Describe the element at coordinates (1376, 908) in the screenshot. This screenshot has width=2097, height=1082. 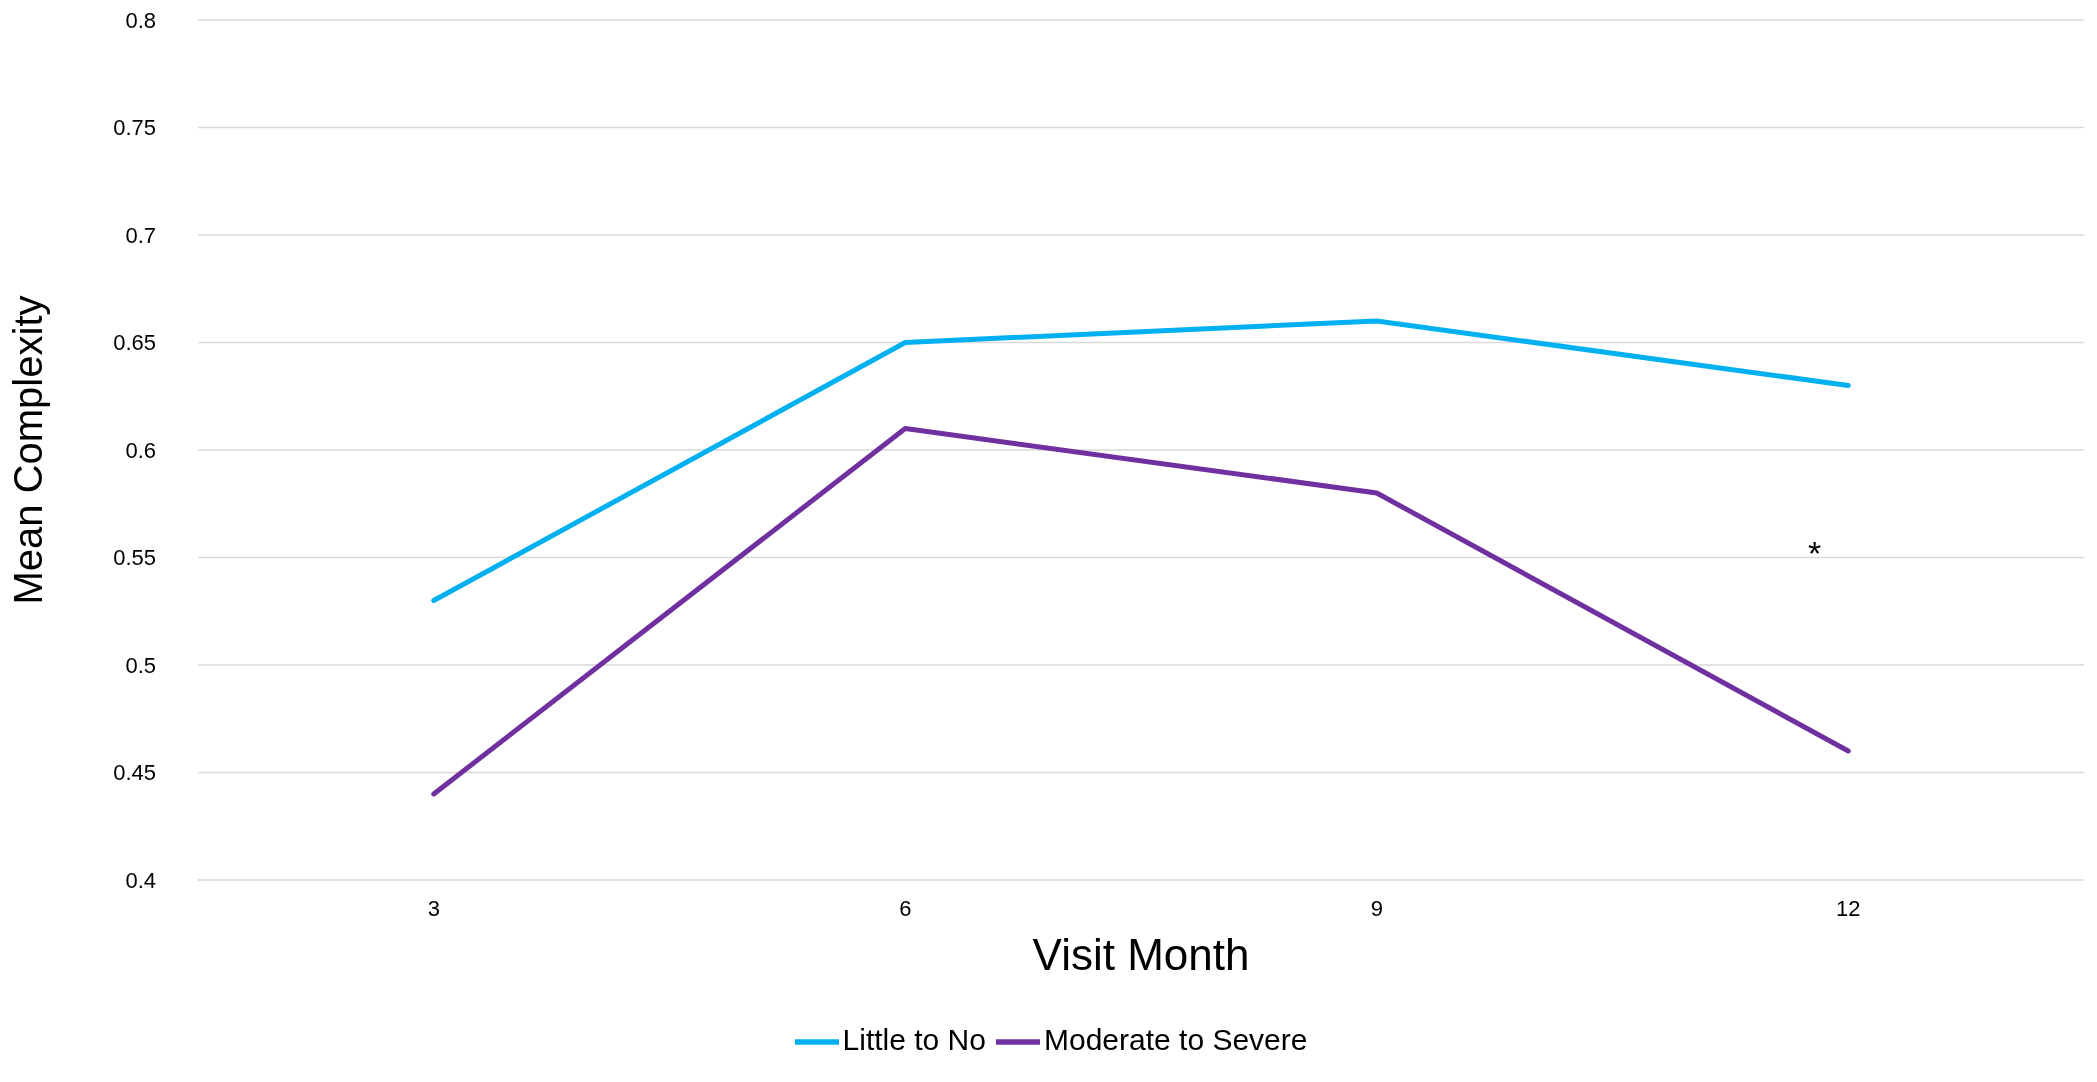
I see `x-tick-label: 9` at that location.